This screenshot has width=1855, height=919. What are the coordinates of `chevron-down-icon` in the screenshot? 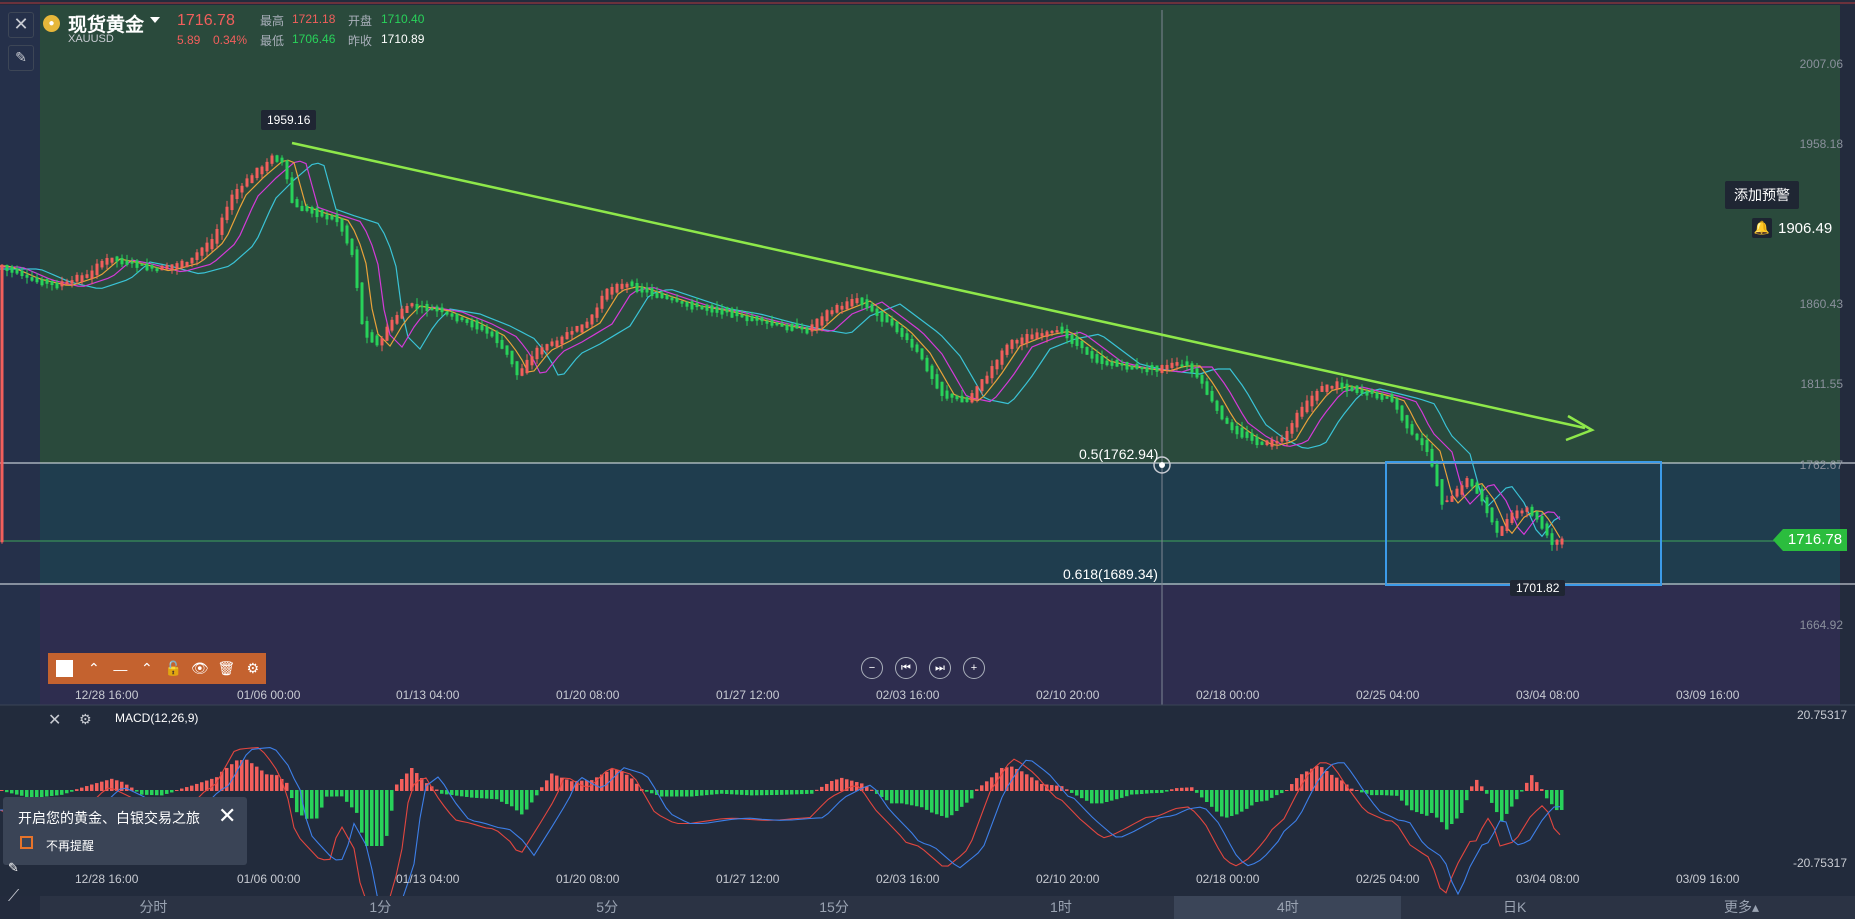 It's located at (155, 20).